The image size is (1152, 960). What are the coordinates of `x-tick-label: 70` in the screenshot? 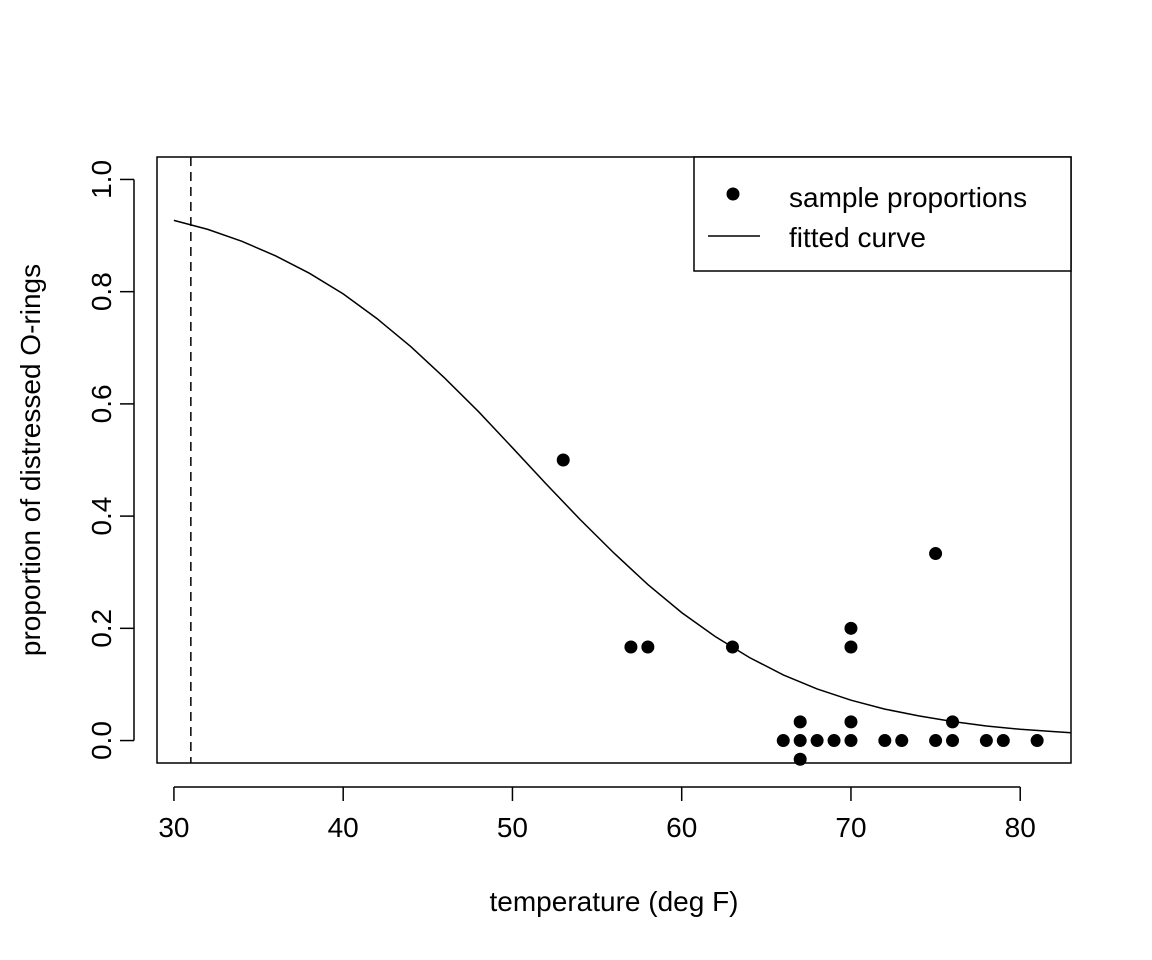 It's located at (850, 827).